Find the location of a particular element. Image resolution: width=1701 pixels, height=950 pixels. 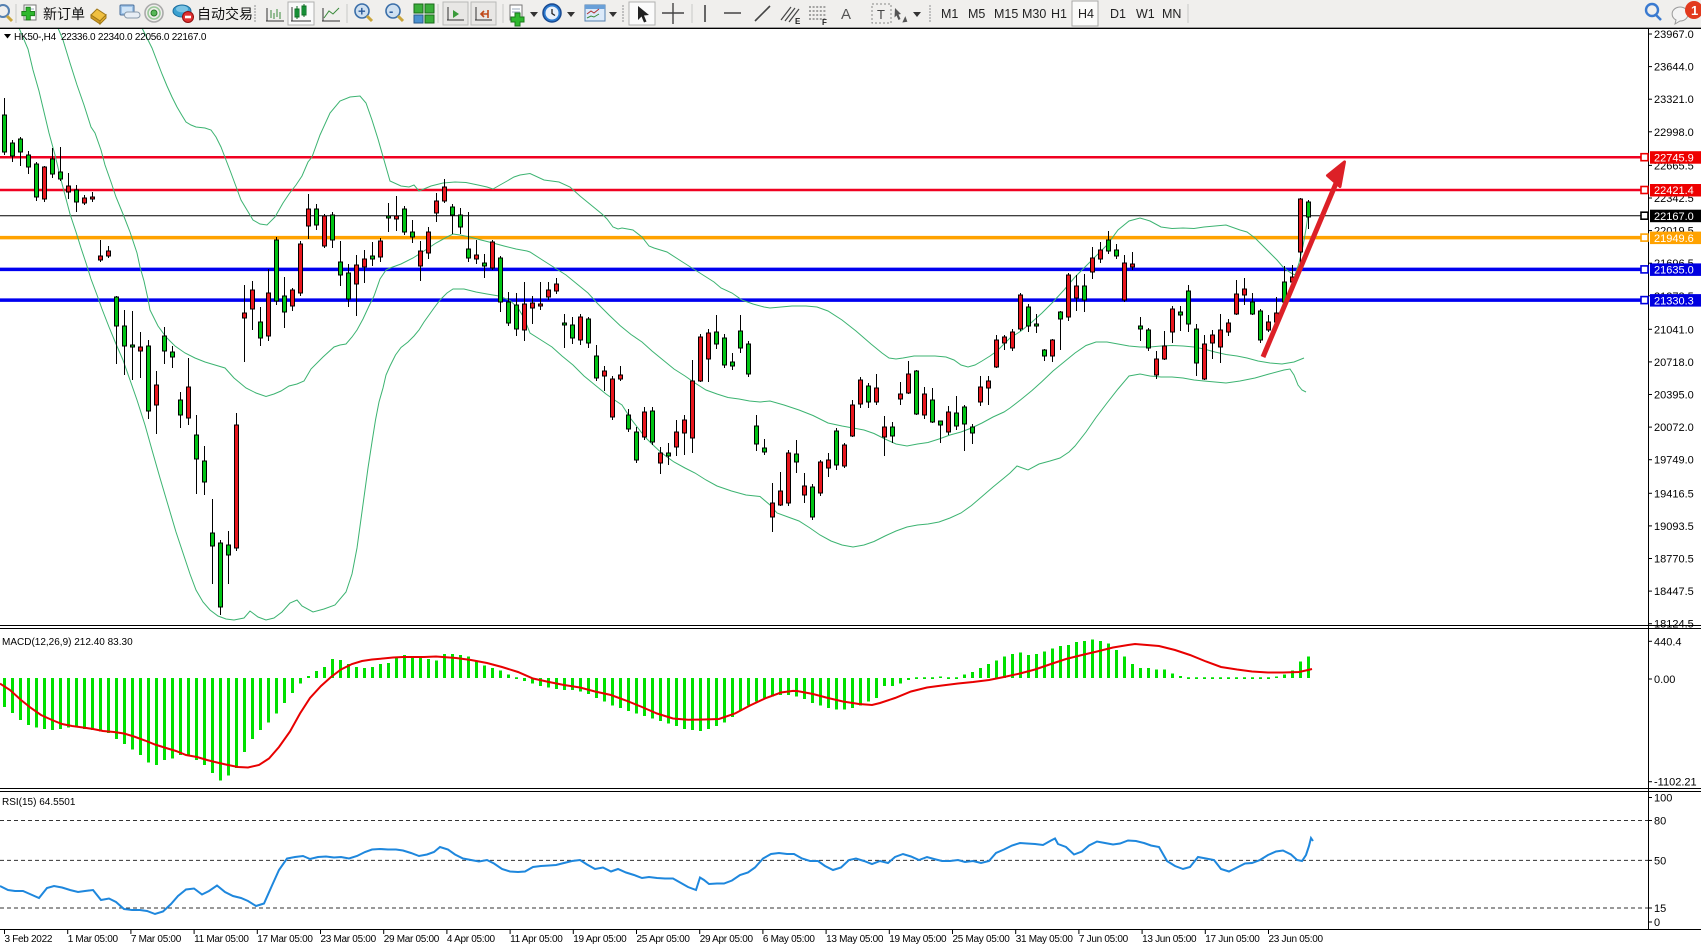

svg-text: 22745.9 is located at coordinates (1674, 158).